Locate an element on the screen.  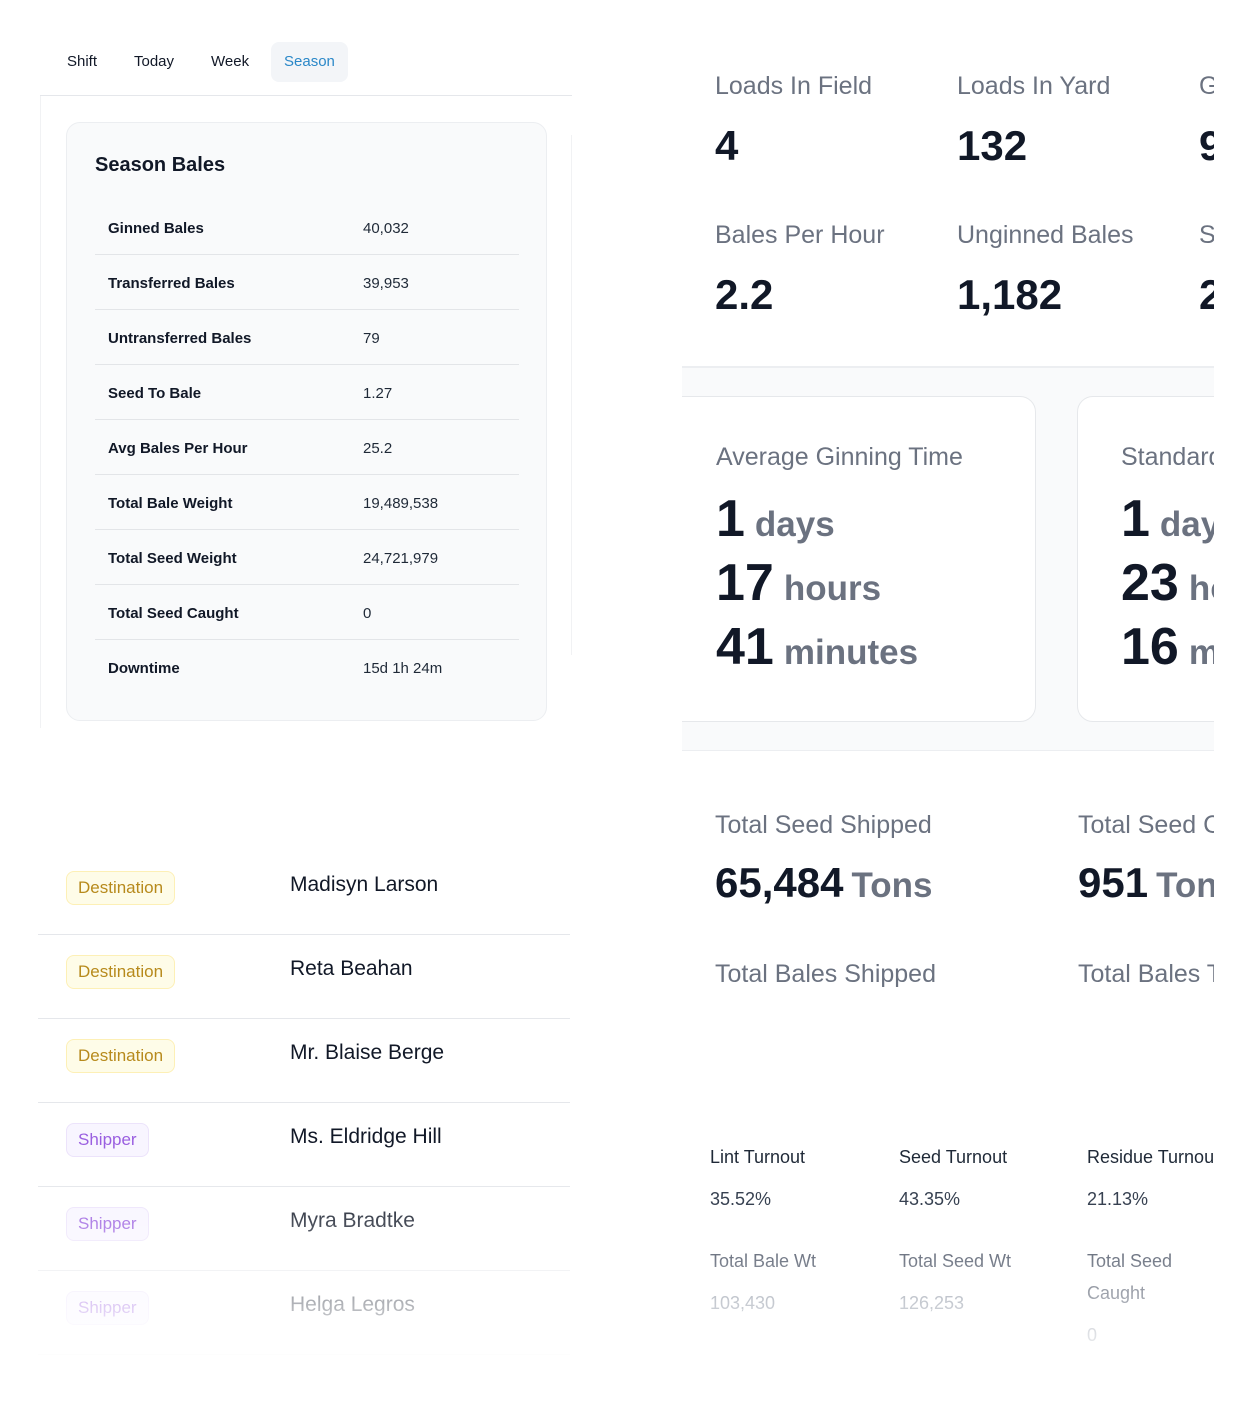
total-seed-wt-value: 126,253 is located at coordinates (932, 1303).